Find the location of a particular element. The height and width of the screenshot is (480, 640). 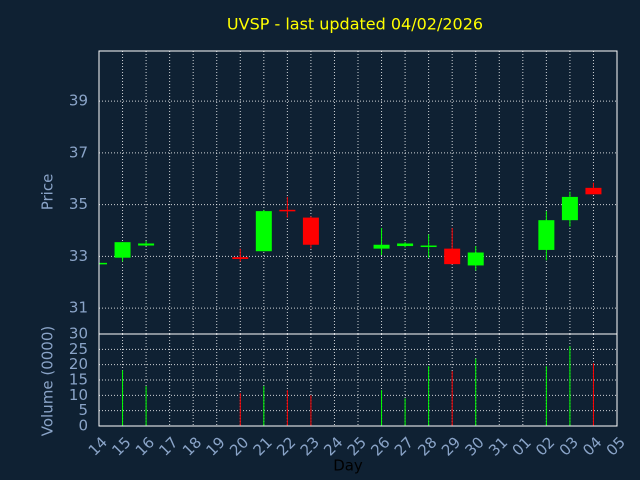

y2-tick-label: 25 is located at coordinates (78, 349).